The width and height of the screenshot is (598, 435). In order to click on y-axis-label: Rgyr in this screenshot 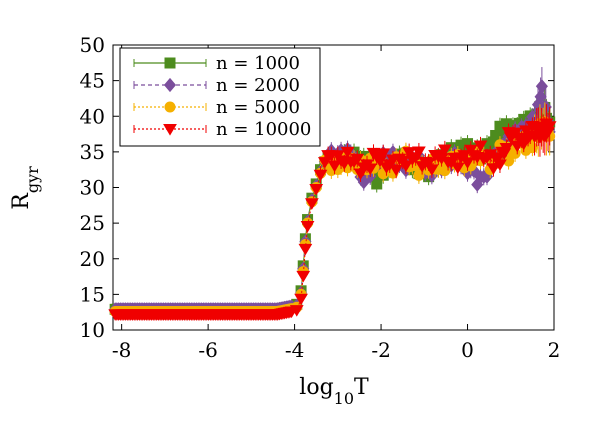, I will do `click(25, 188)`.